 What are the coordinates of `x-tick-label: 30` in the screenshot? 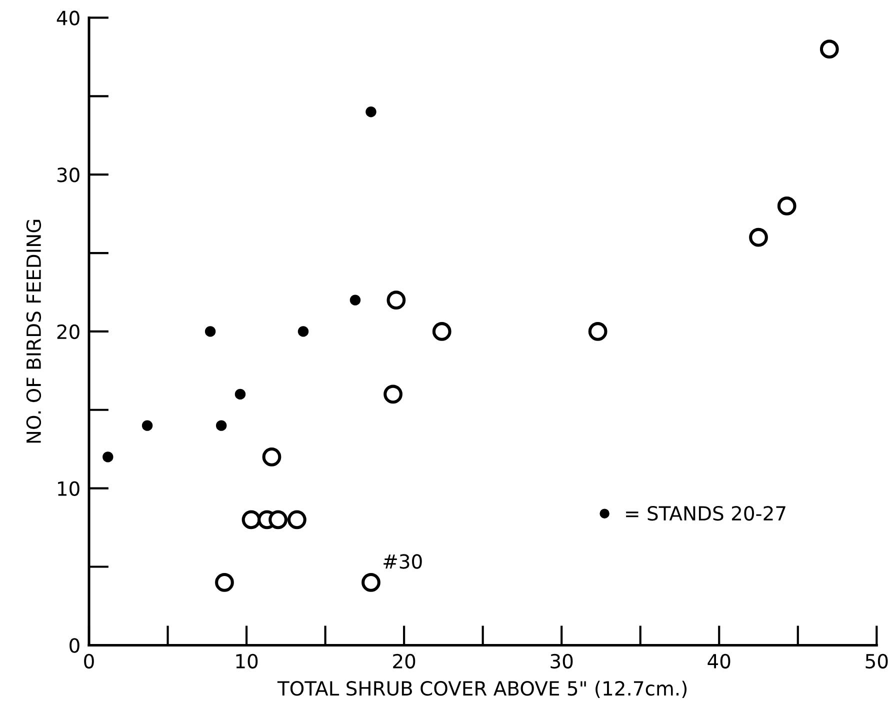 It's located at (561, 661).